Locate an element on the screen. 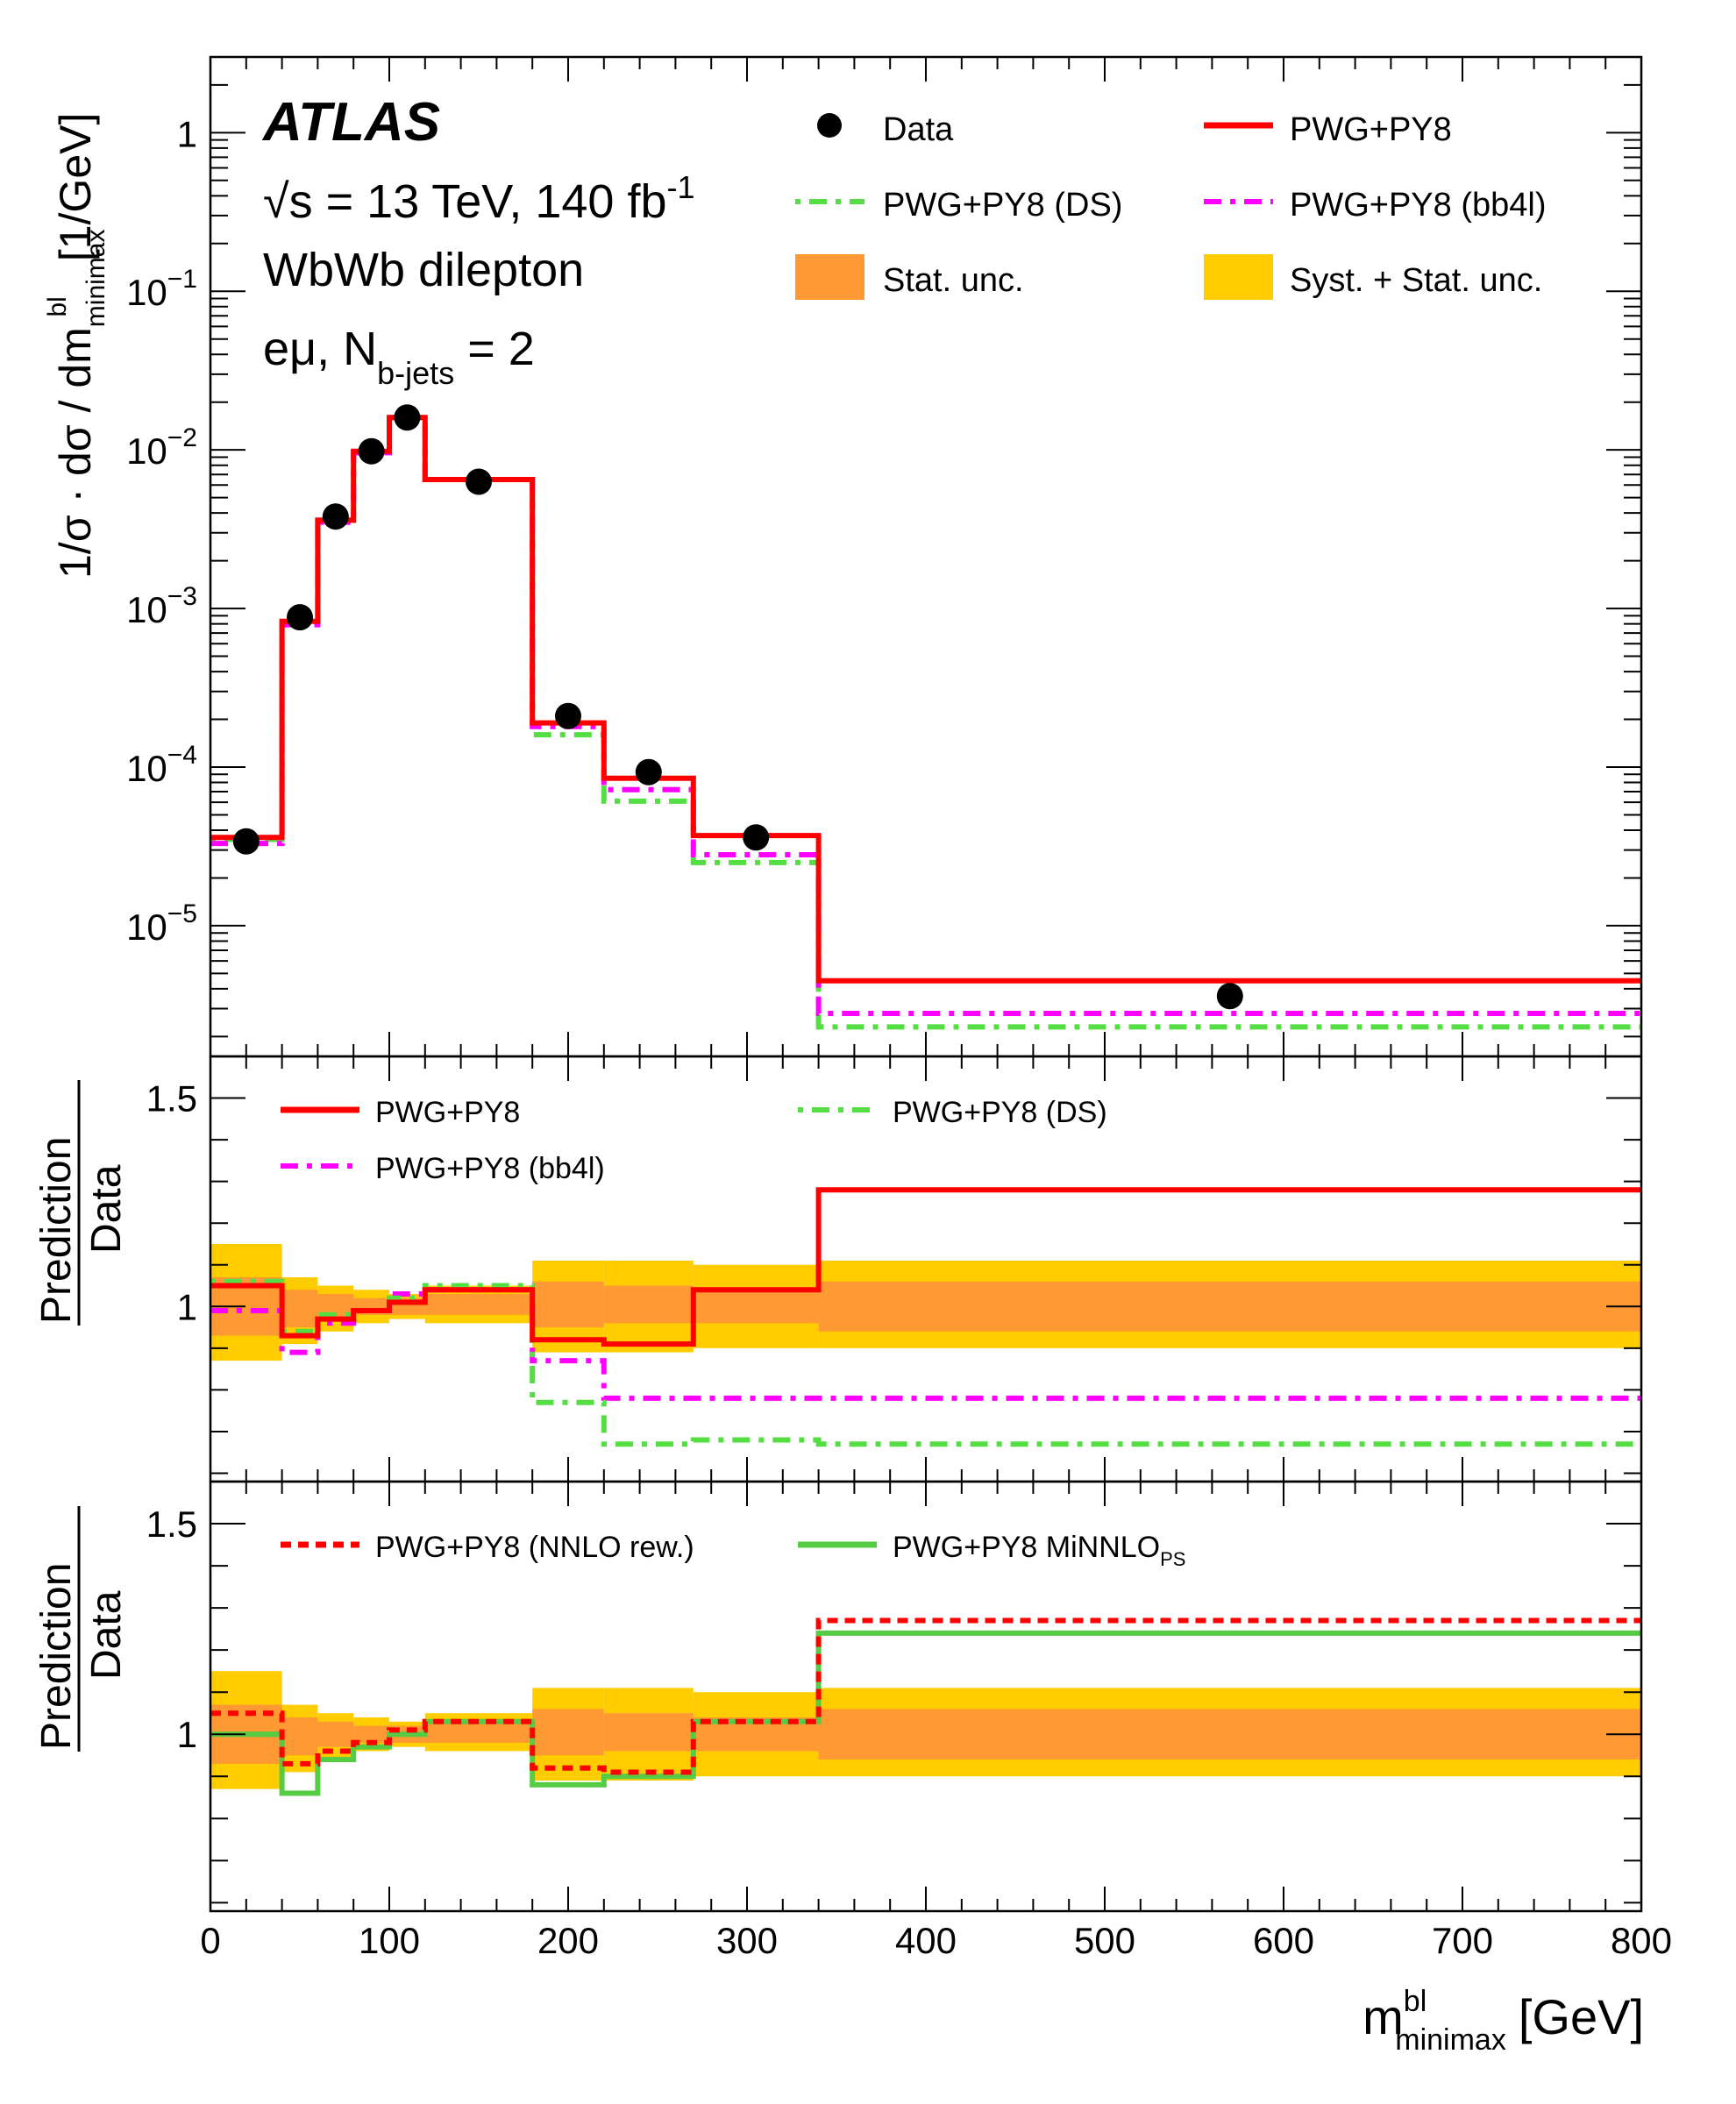  r2-legend-minnlo-label: PWG+PY8 MiNNLOPS is located at coordinates (1039, 1550).